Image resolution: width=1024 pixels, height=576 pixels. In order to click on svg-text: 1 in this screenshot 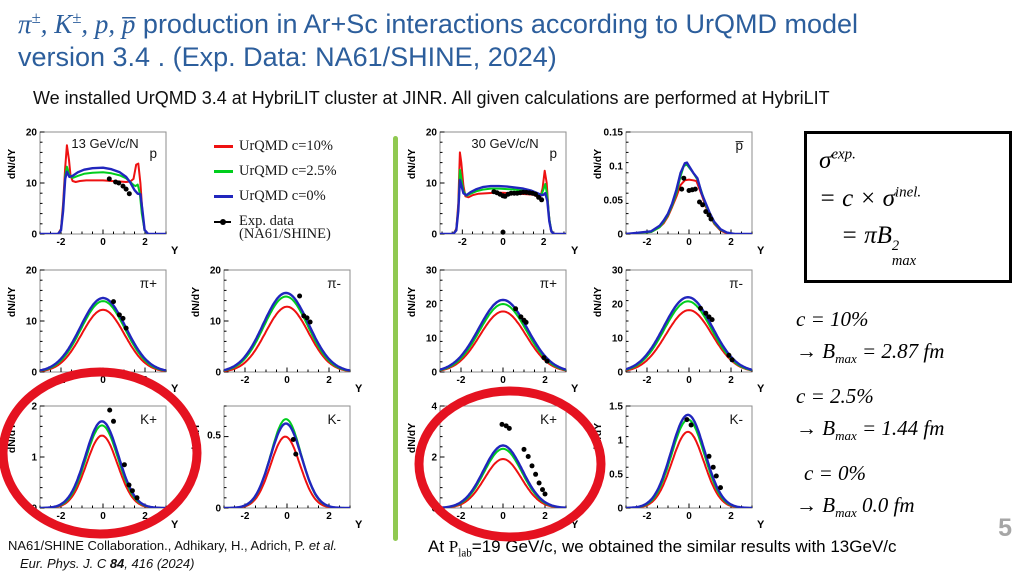, I will do `click(620, 441)`.